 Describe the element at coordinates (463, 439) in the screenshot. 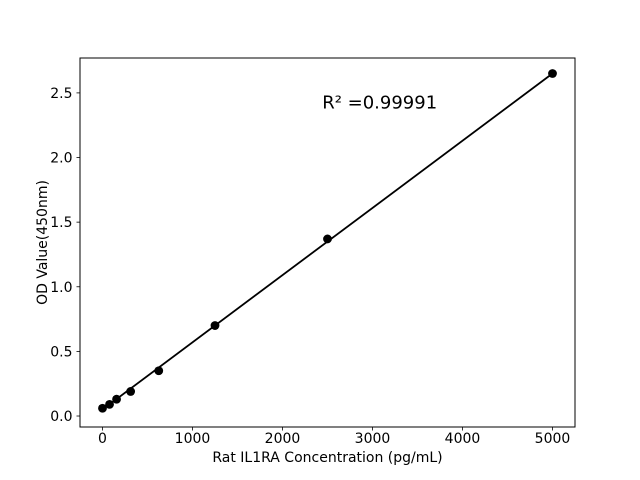

I see `x-tick-label: 4000` at that location.